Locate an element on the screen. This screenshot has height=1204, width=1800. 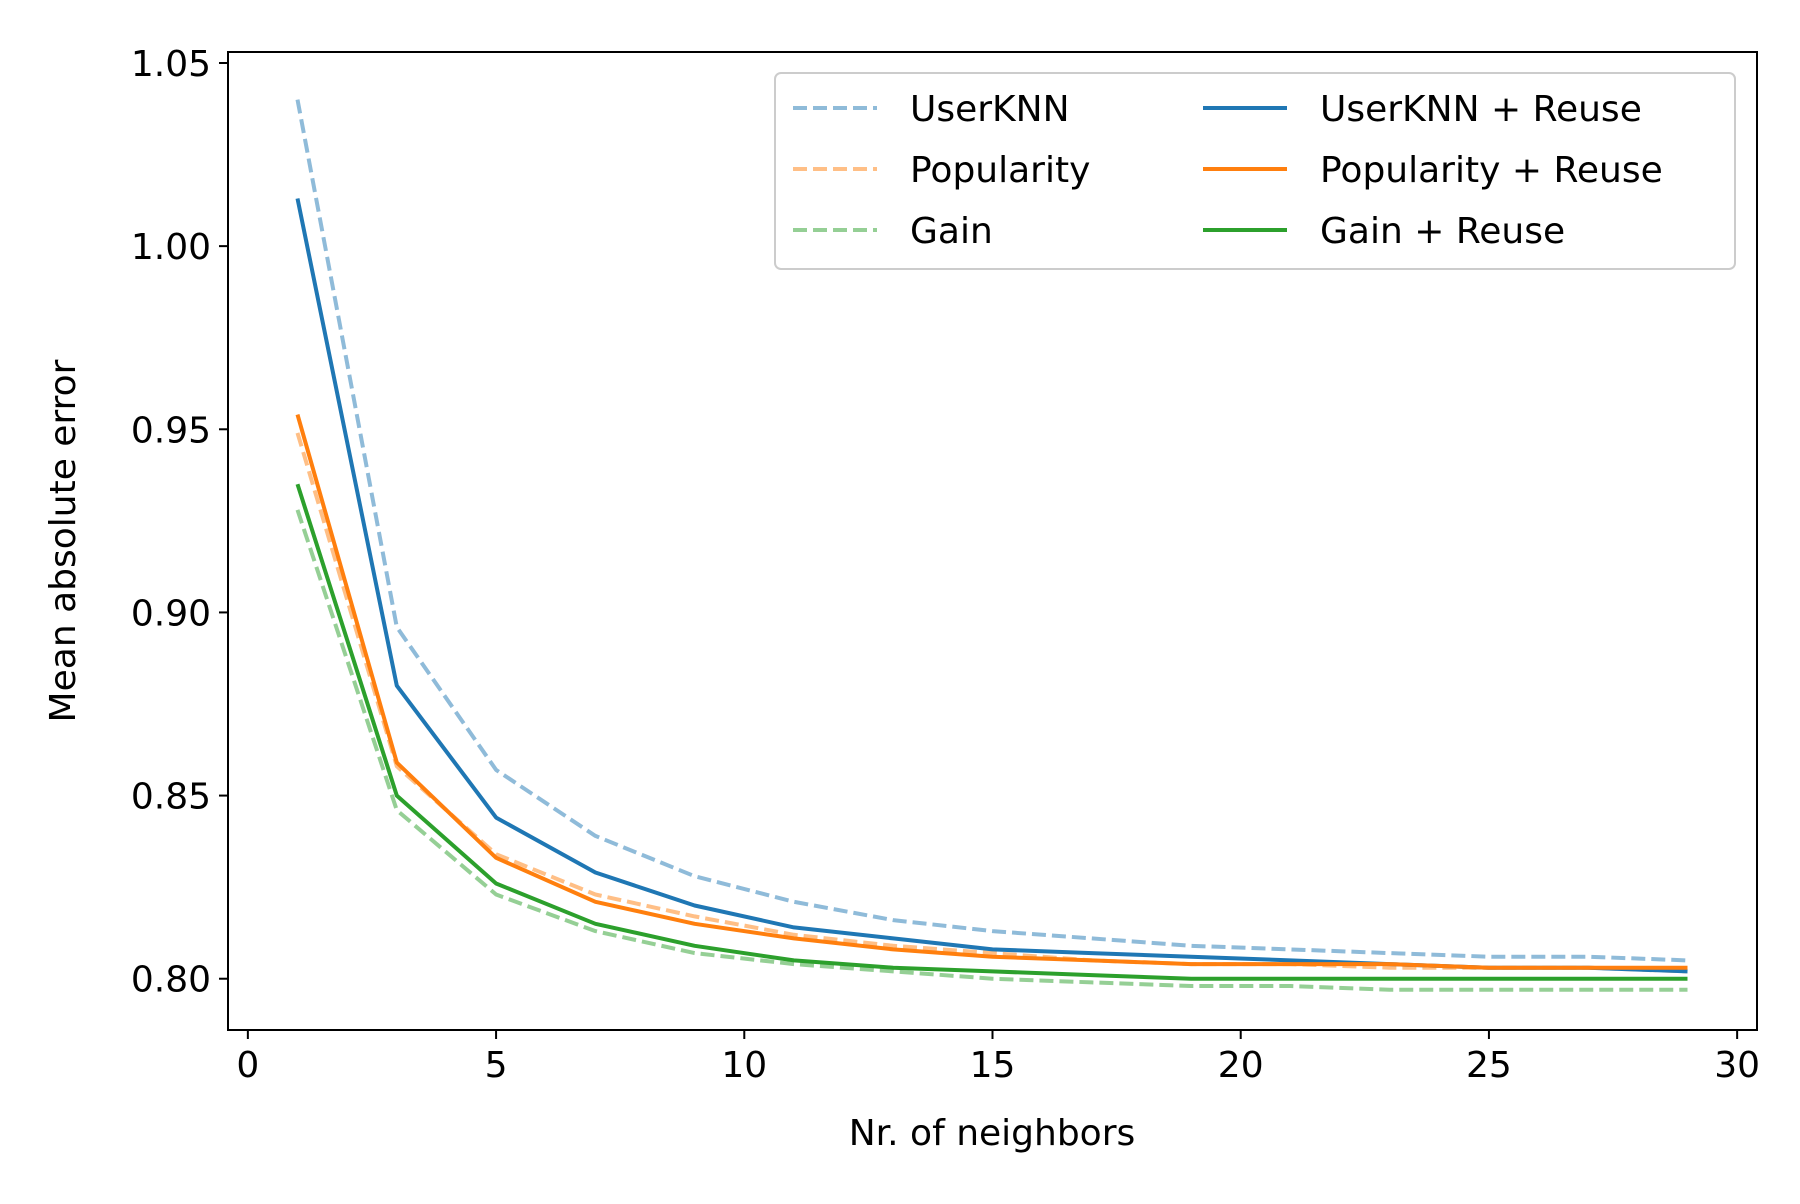
x-tick-label: 15 is located at coordinates (993, 1065).